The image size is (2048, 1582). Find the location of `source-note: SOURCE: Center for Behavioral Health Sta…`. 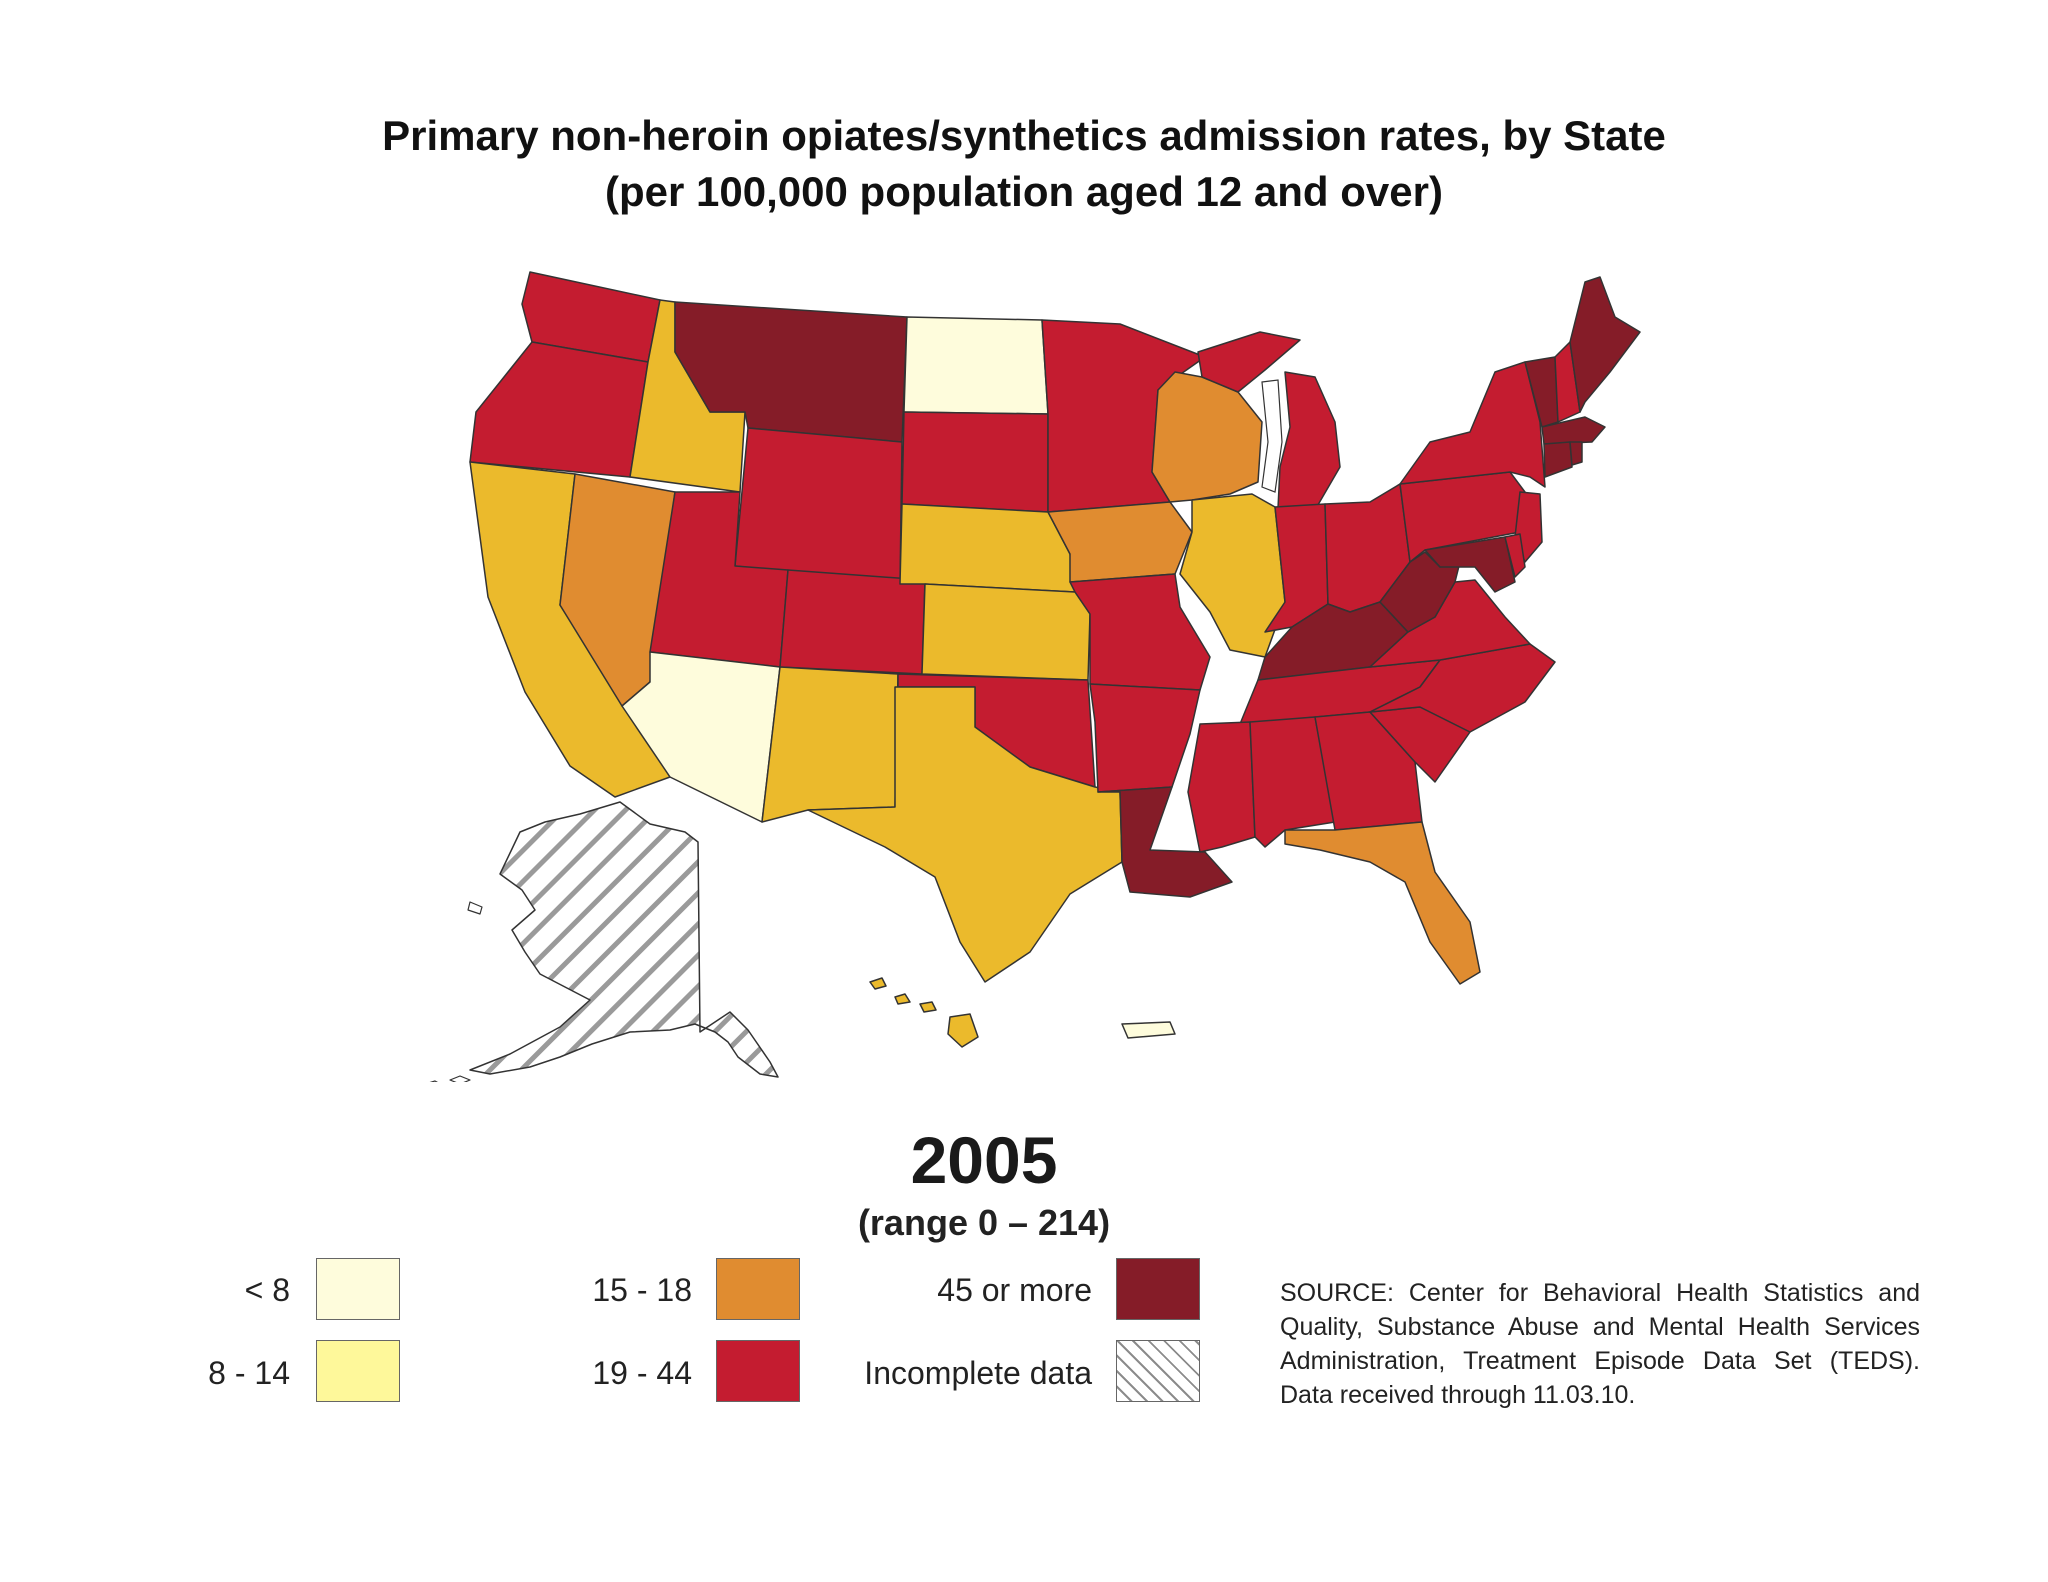

source-note: SOURCE: Center for Behavioral Health Sta… is located at coordinates (1600, 1344).